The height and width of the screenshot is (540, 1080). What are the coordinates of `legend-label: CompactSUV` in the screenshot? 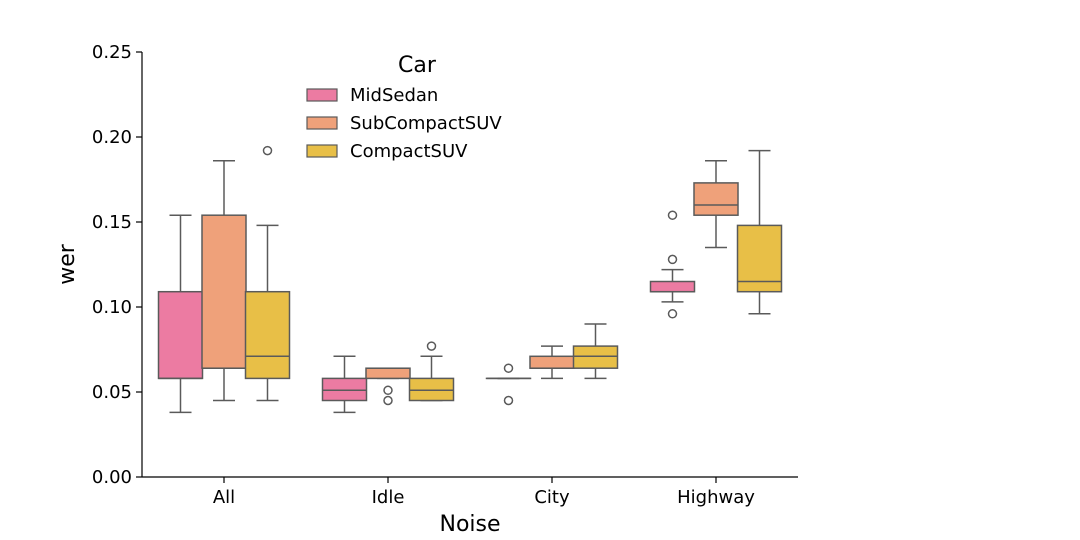 It's located at (409, 151).